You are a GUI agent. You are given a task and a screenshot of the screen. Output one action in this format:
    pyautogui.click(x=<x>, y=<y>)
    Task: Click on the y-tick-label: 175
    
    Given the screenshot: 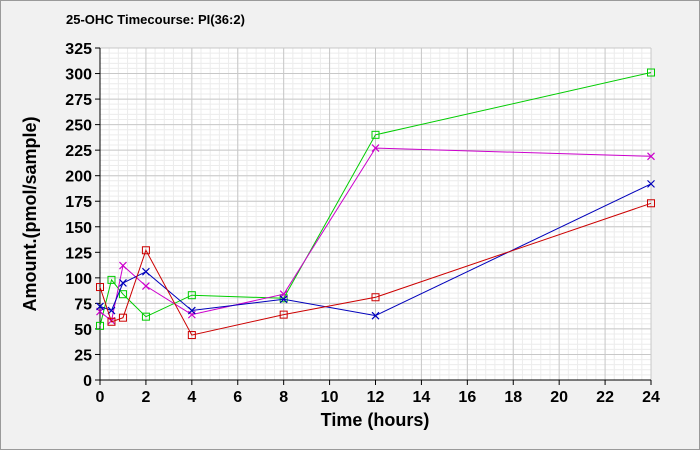 What is the action you would take?
    pyautogui.click(x=78, y=202)
    